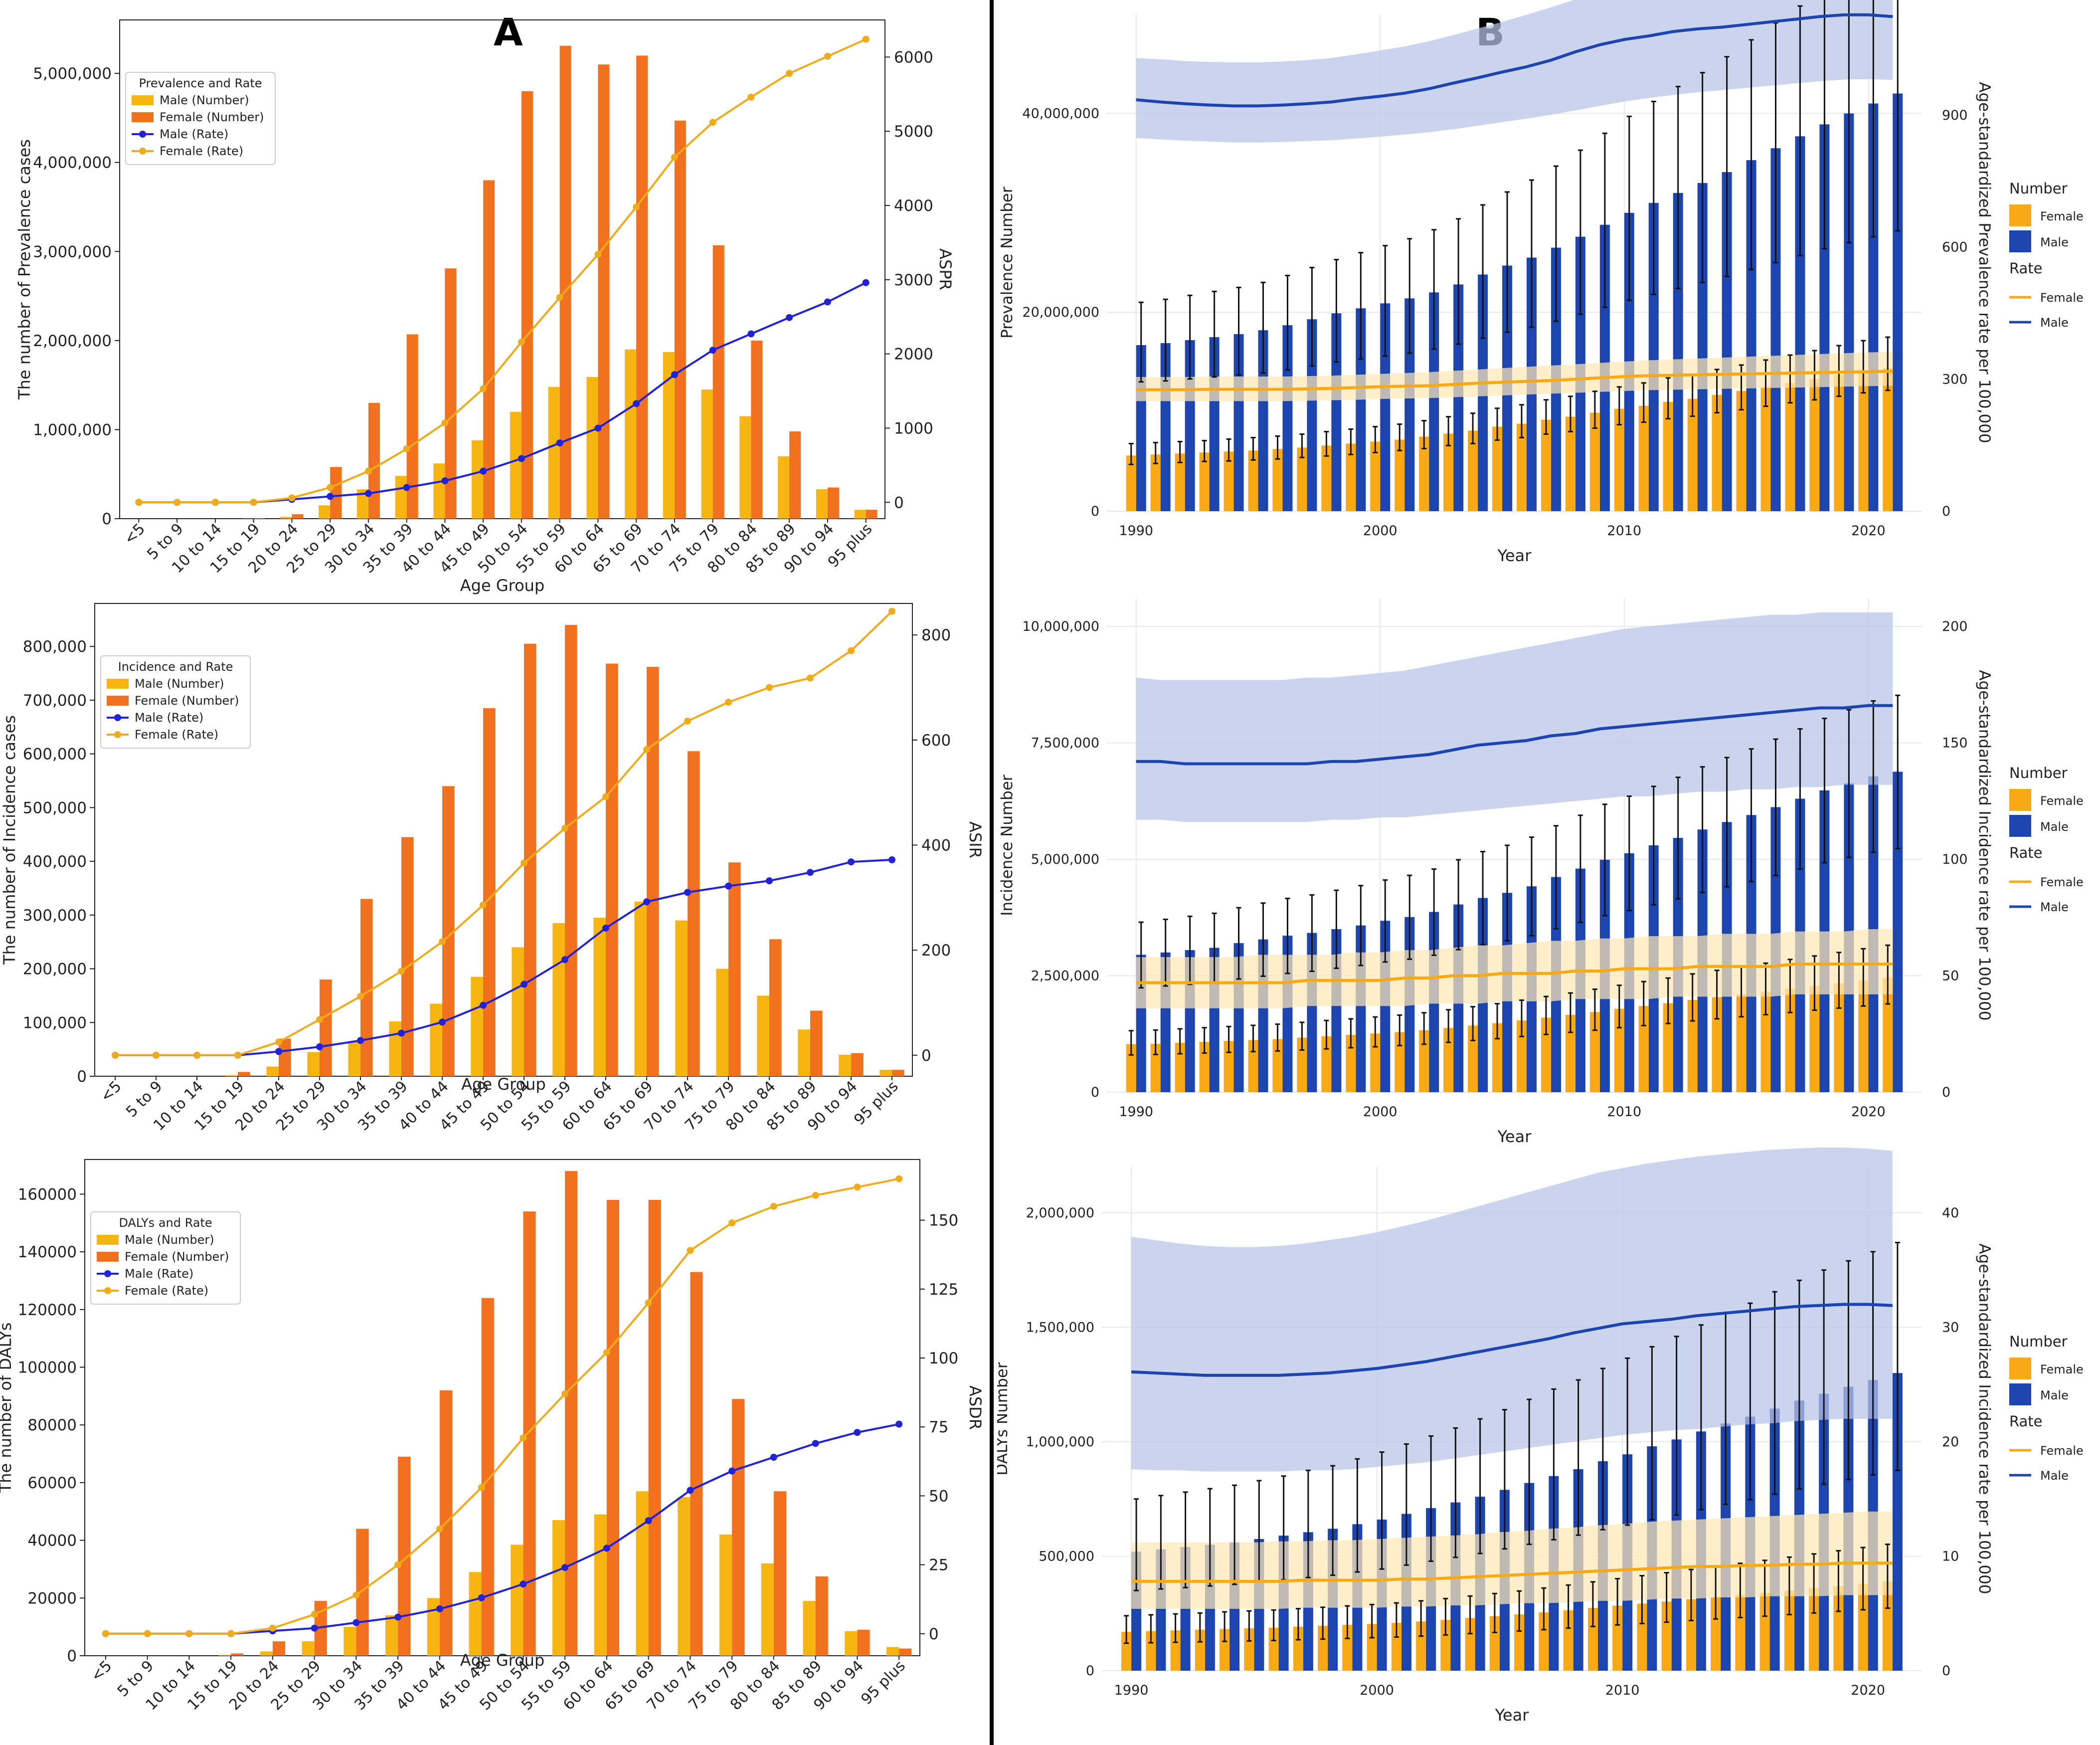 The height and width of the screenshot is (1745, 2100). Describe the element at coordinates (2062, 801) in the screenshot. I see `legend-label: Female` at that location.